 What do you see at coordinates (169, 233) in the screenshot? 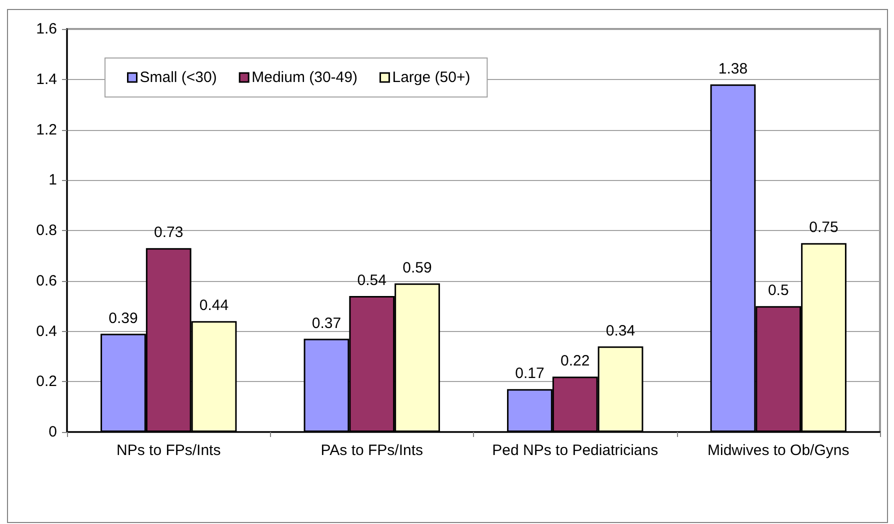
I see `data-label: 0.73` at bounding box center [169, 233].